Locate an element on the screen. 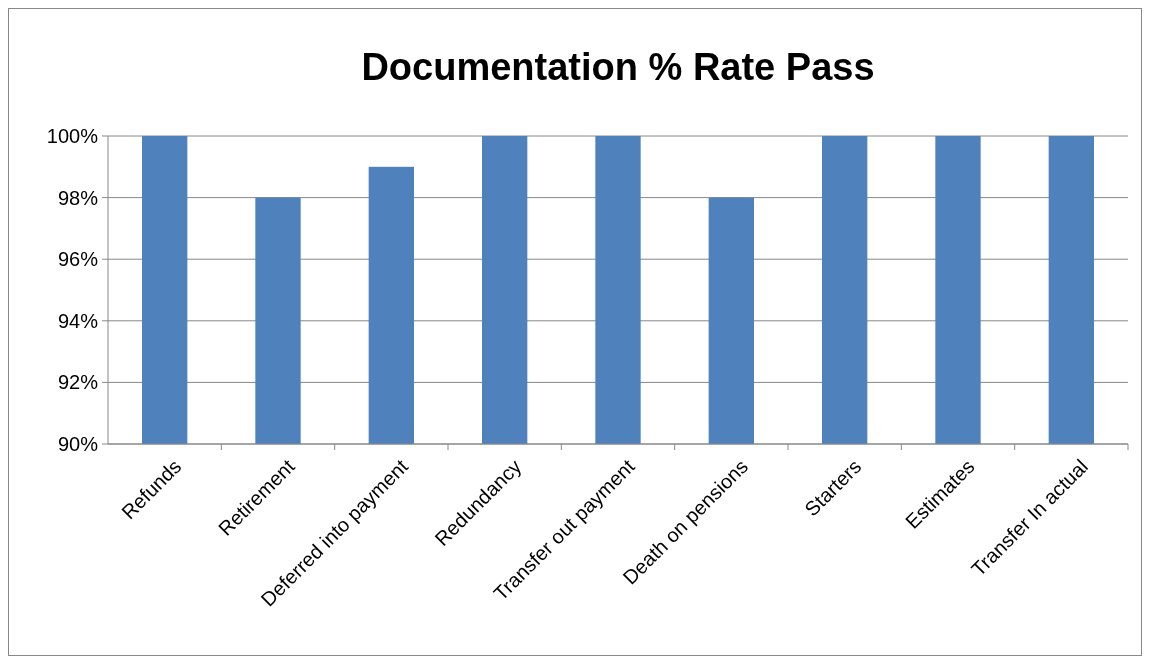 The width and height of the screenshot is (1150, 664). y-tick-label: 100% is located at coordinates (72, 136).